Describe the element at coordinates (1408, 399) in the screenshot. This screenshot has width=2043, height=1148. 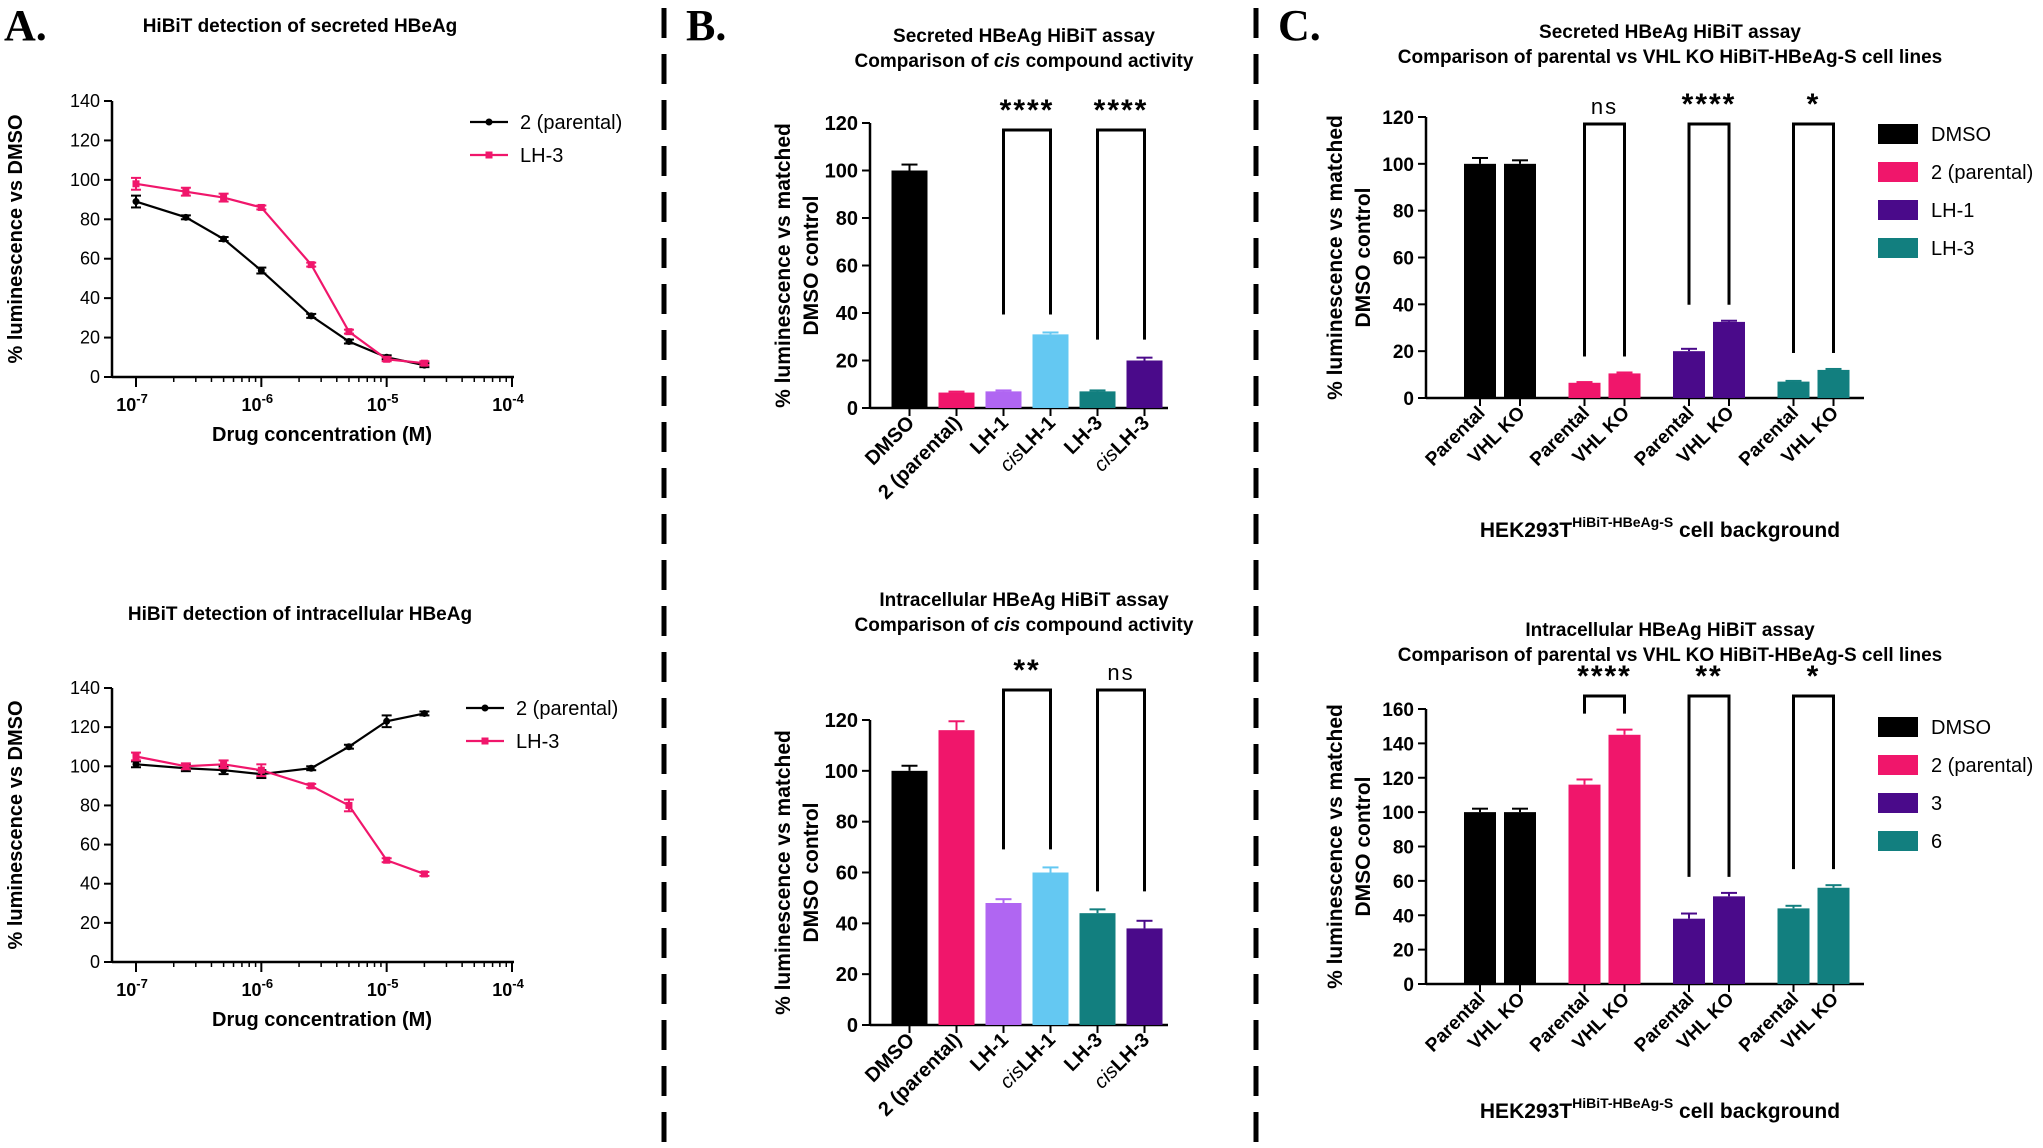
I see `C1-ytick-label: 0` at that location.